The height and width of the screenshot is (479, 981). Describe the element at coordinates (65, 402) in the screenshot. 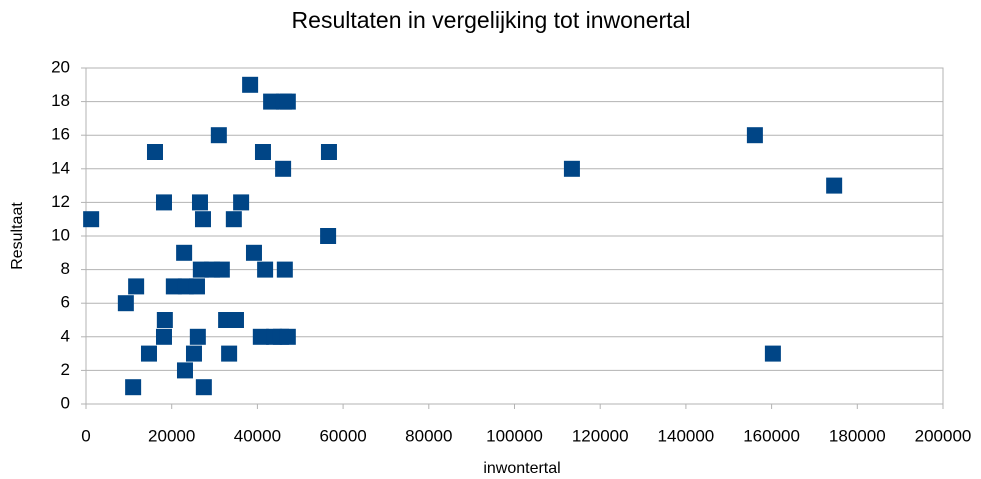

I see `y-tick-label: 0` at that location.